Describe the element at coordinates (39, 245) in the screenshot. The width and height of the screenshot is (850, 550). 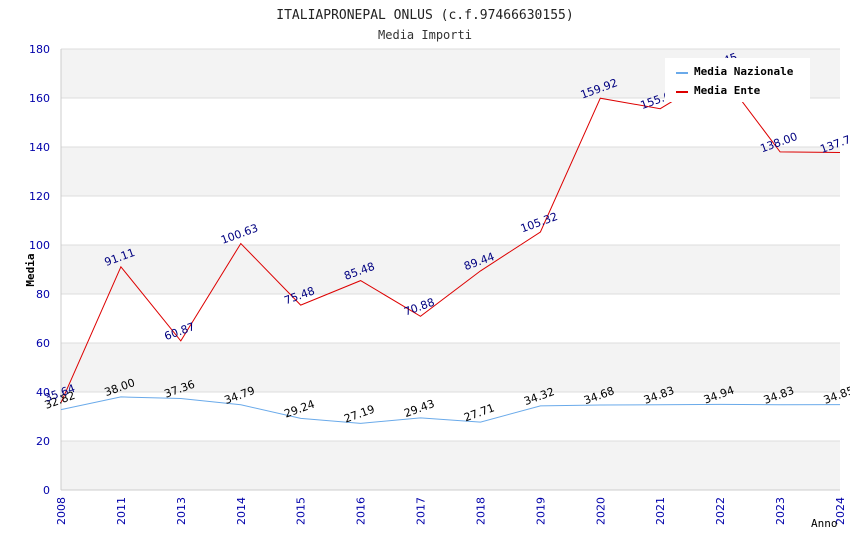
I see `y-tick-label: 100` at that location.